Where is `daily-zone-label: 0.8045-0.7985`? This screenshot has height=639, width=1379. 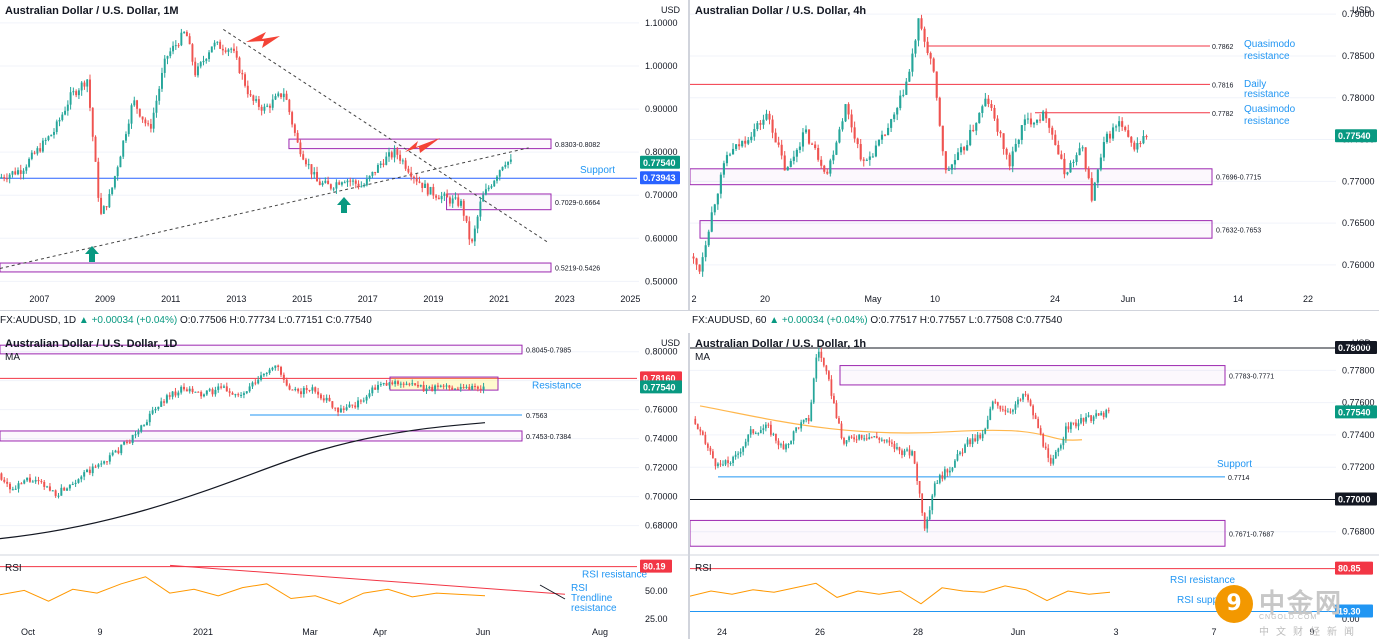
daily-zone-label: 0.8045-0.7985 is located at coordinates (548, 351).